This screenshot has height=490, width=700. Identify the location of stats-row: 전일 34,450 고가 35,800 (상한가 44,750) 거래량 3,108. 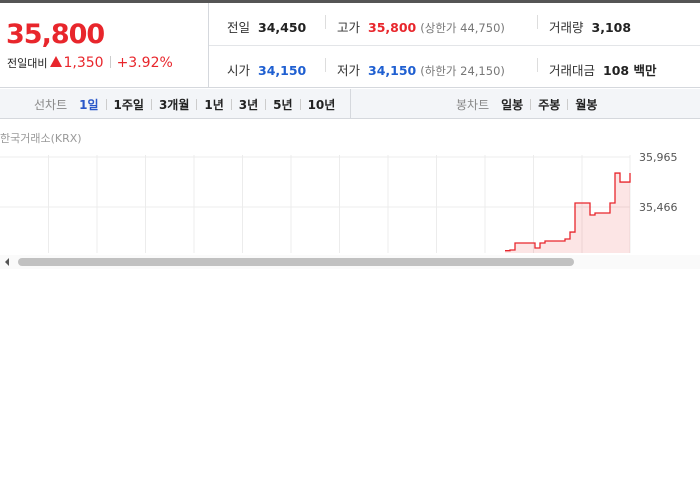
(454, 24).